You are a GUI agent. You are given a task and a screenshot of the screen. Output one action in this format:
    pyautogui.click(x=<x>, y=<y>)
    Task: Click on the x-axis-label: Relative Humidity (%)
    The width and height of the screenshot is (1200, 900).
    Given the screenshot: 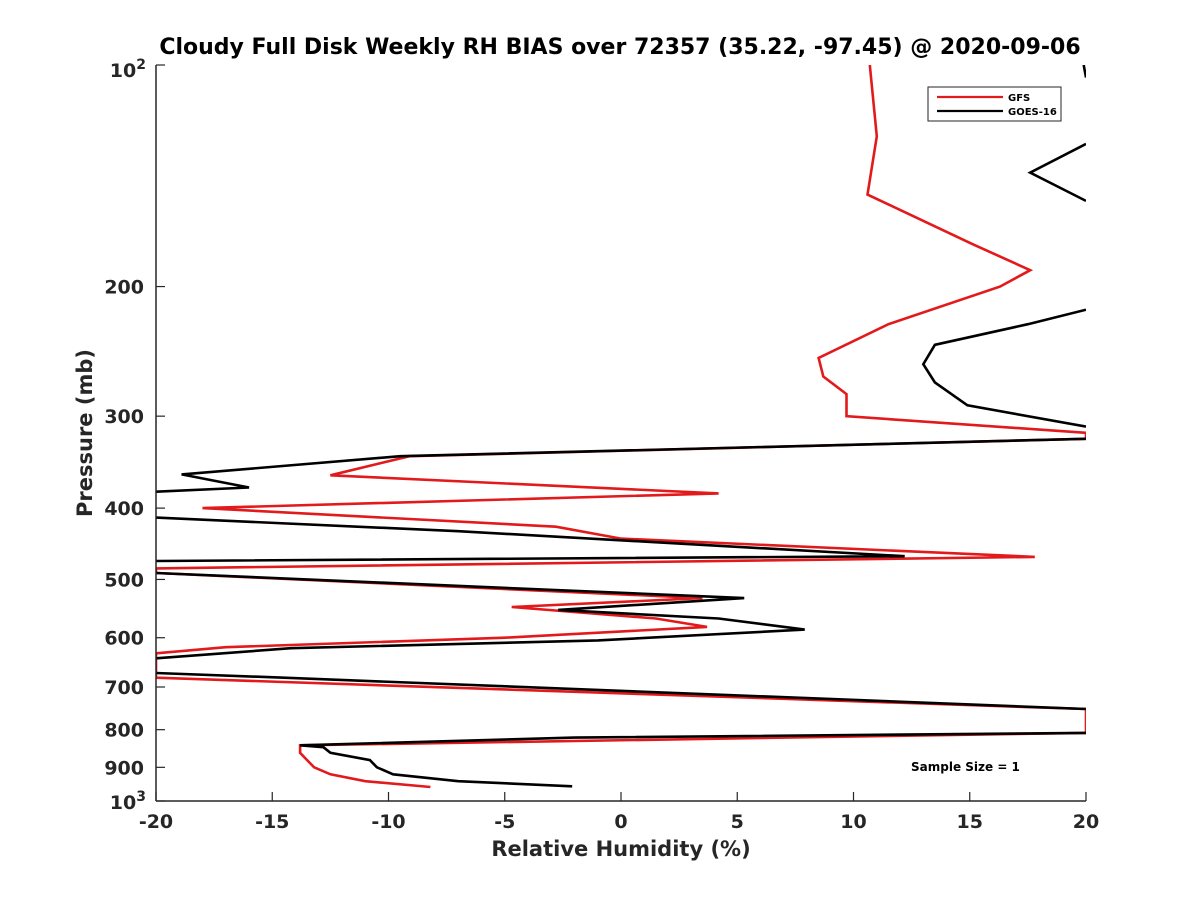 What is the action you would take?
    pyautogui.click(x=620, y=849)
    